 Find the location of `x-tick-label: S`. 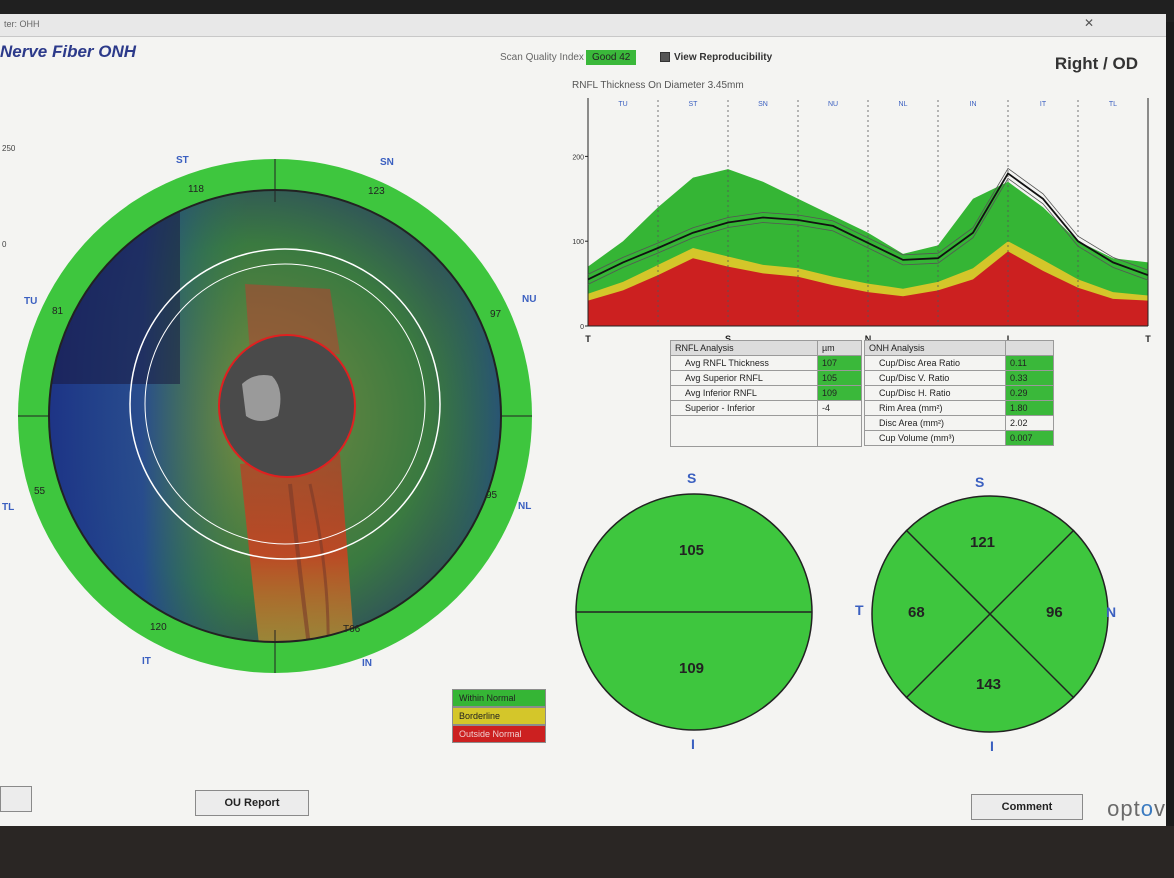

x-tick-label: S is located at coordinates (728, 339).